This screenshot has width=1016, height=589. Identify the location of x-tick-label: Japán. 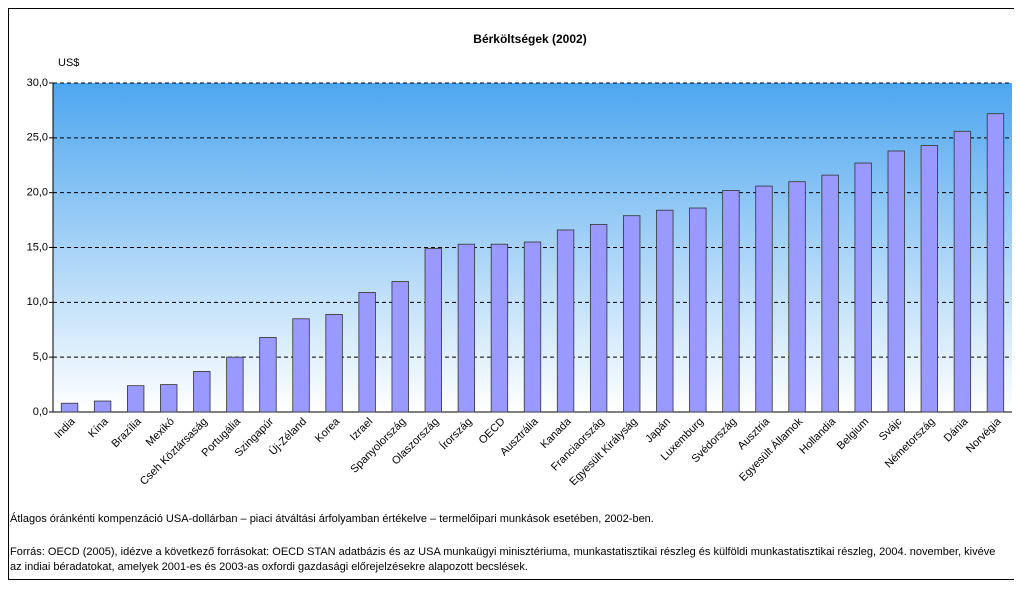
(658, 431).